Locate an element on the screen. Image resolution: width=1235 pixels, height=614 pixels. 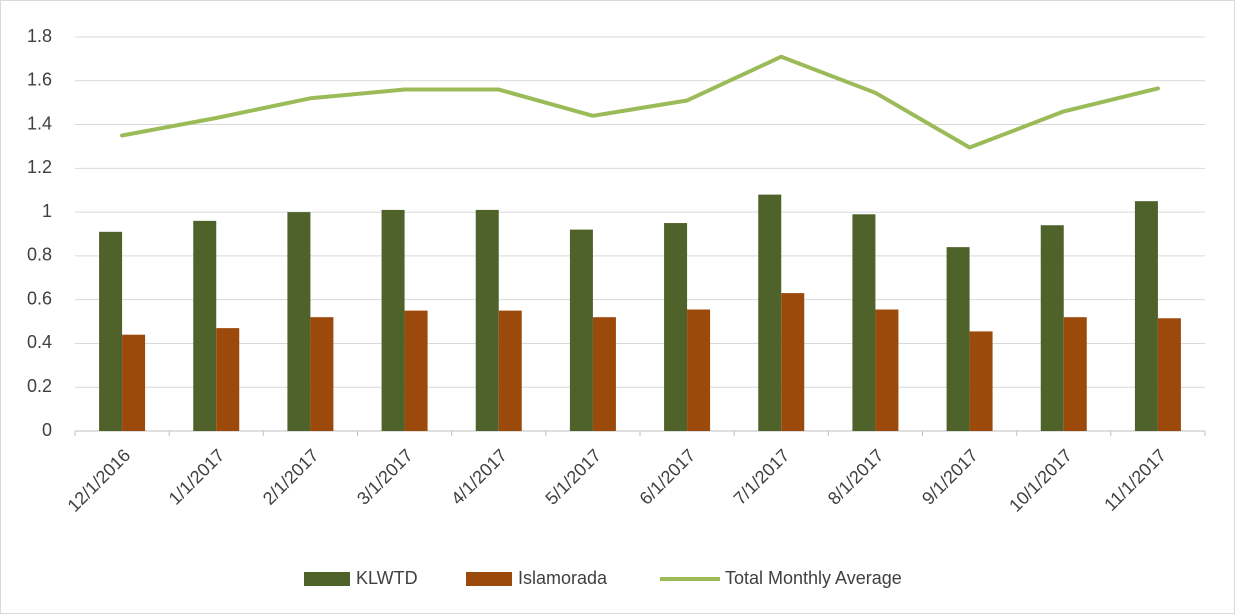
y-tick-label: 0 is located at coordinates (47, 430).